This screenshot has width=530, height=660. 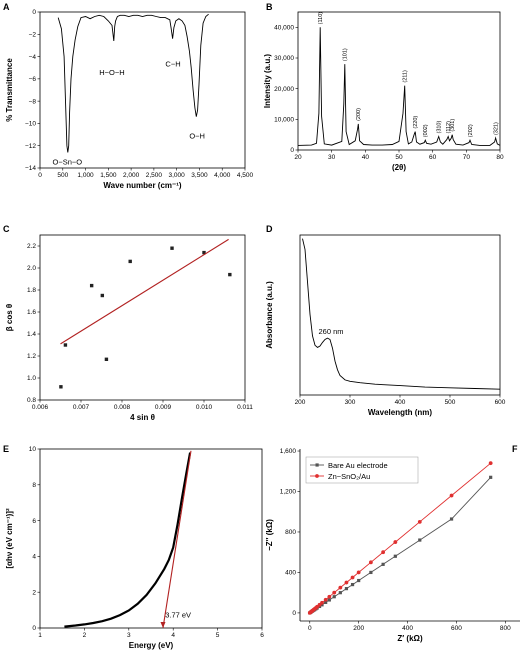 I want to click on peak-label: (310), so click(x=440, y=126).